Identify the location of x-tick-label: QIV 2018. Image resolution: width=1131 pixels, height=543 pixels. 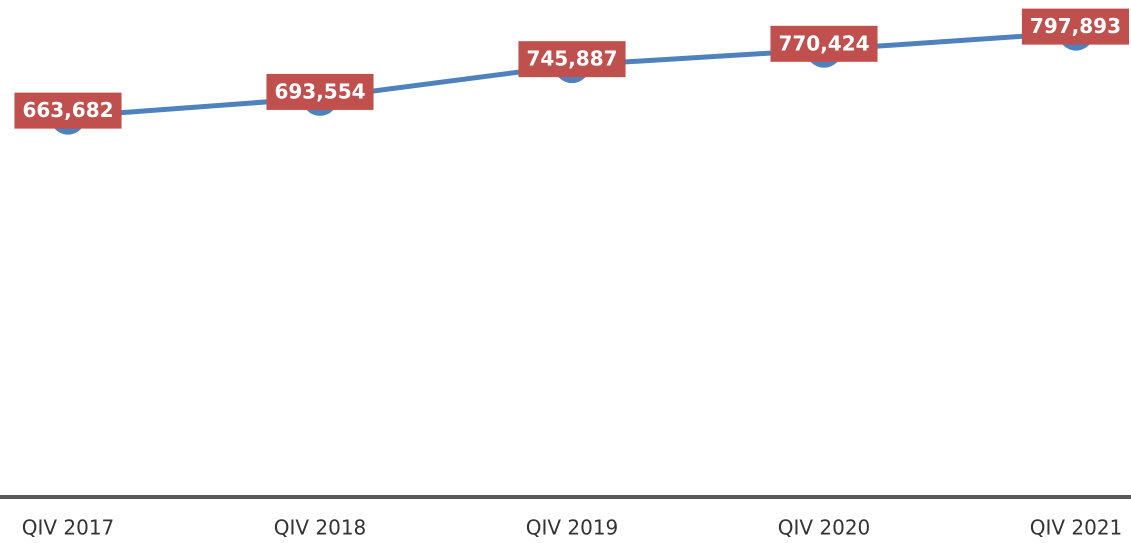
(320, 528).